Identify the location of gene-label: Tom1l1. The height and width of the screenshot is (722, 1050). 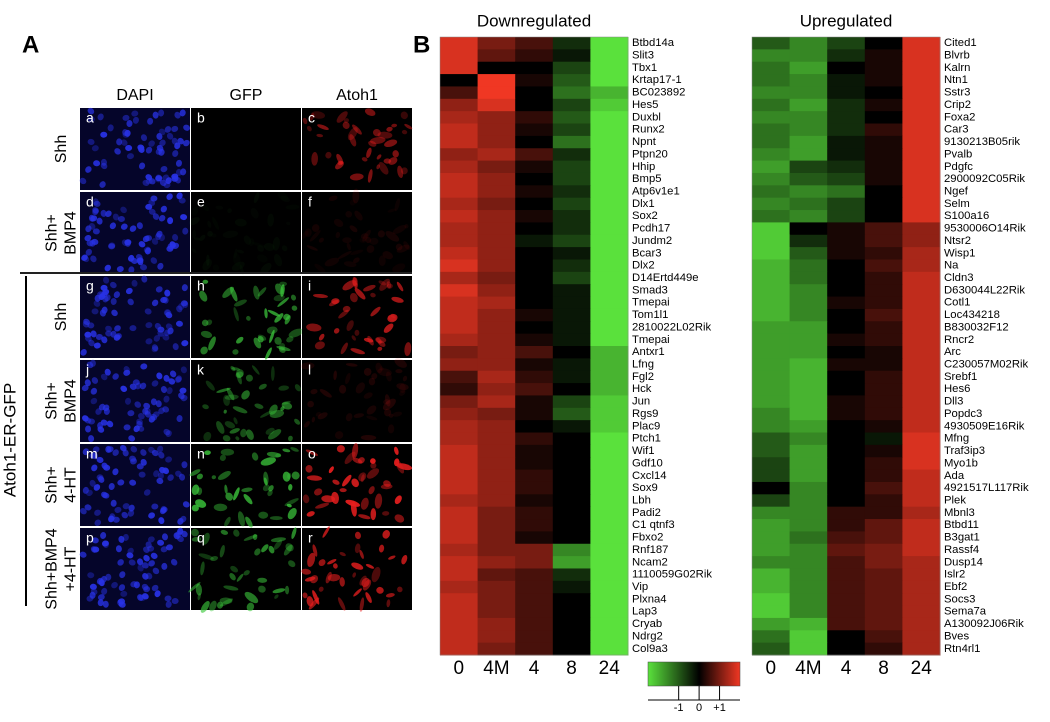
(650, 315).